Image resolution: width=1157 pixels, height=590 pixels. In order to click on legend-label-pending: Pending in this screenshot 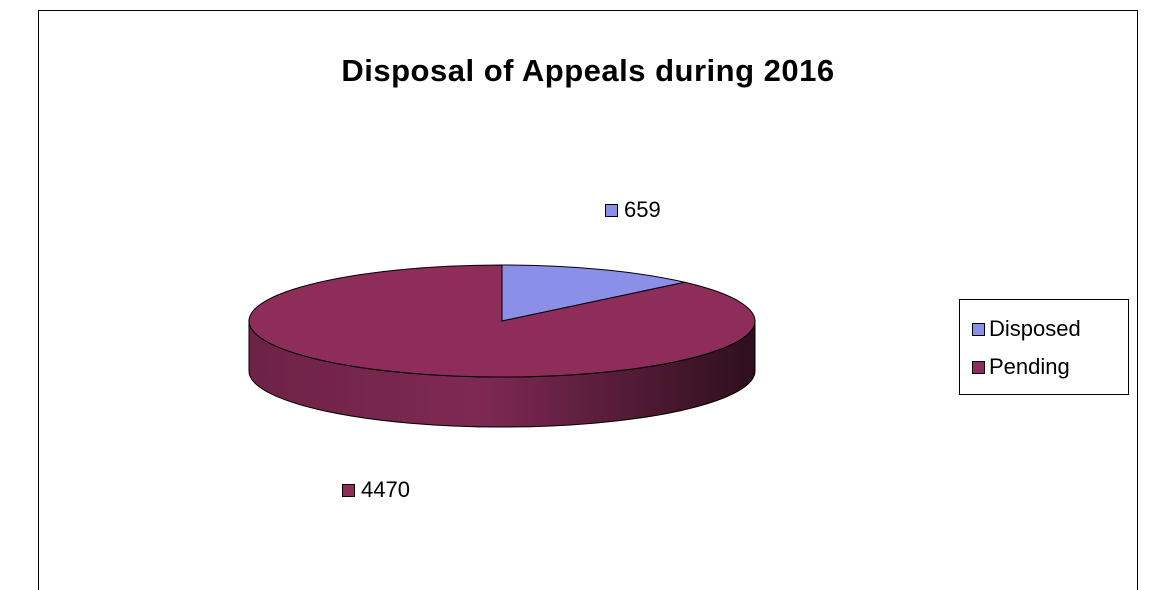, I will do `click(1029, 366)`.